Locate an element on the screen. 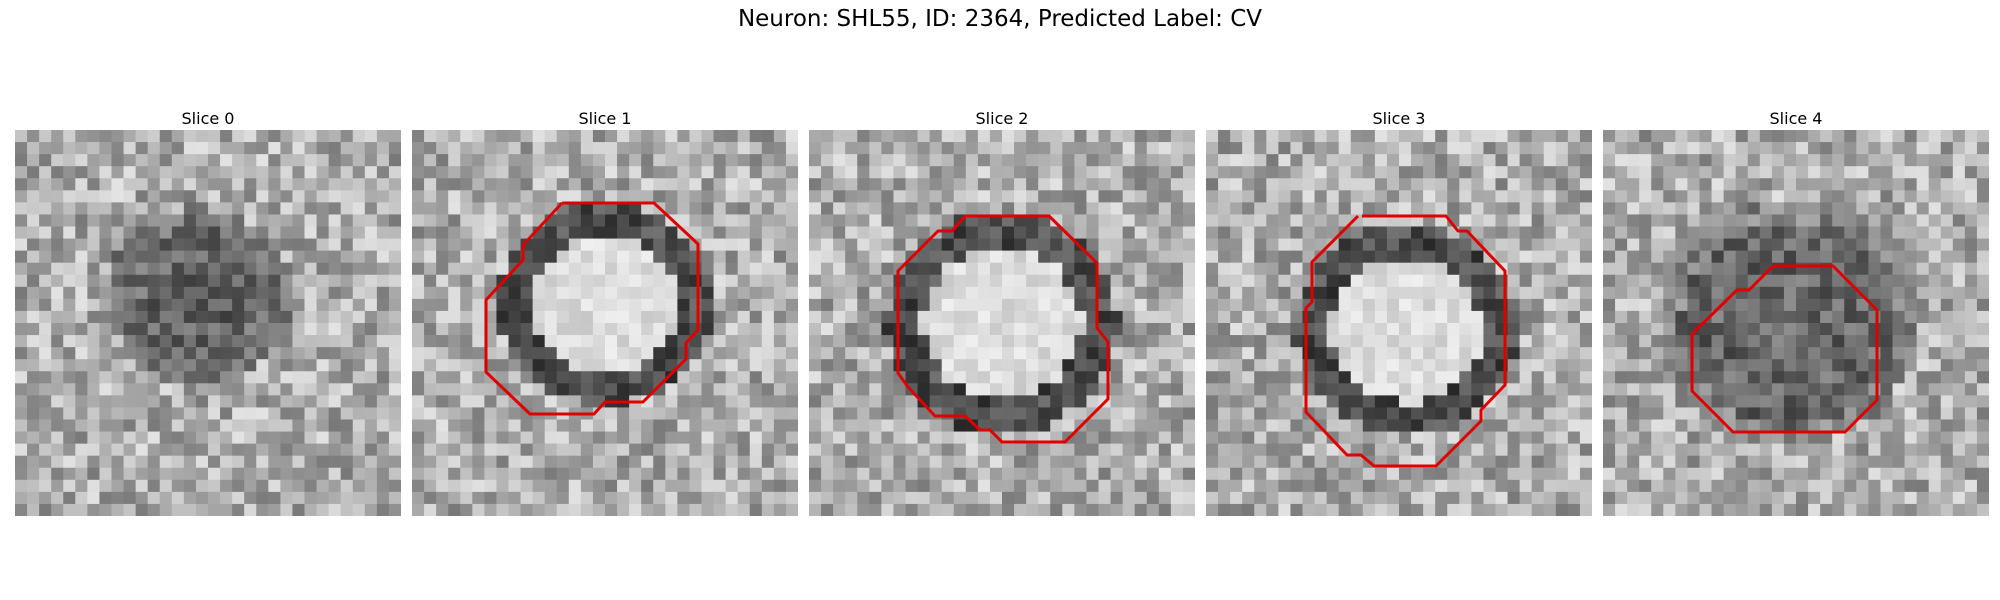  slice-panel-3: Slice 3 is located at coordinates (1399, 312).